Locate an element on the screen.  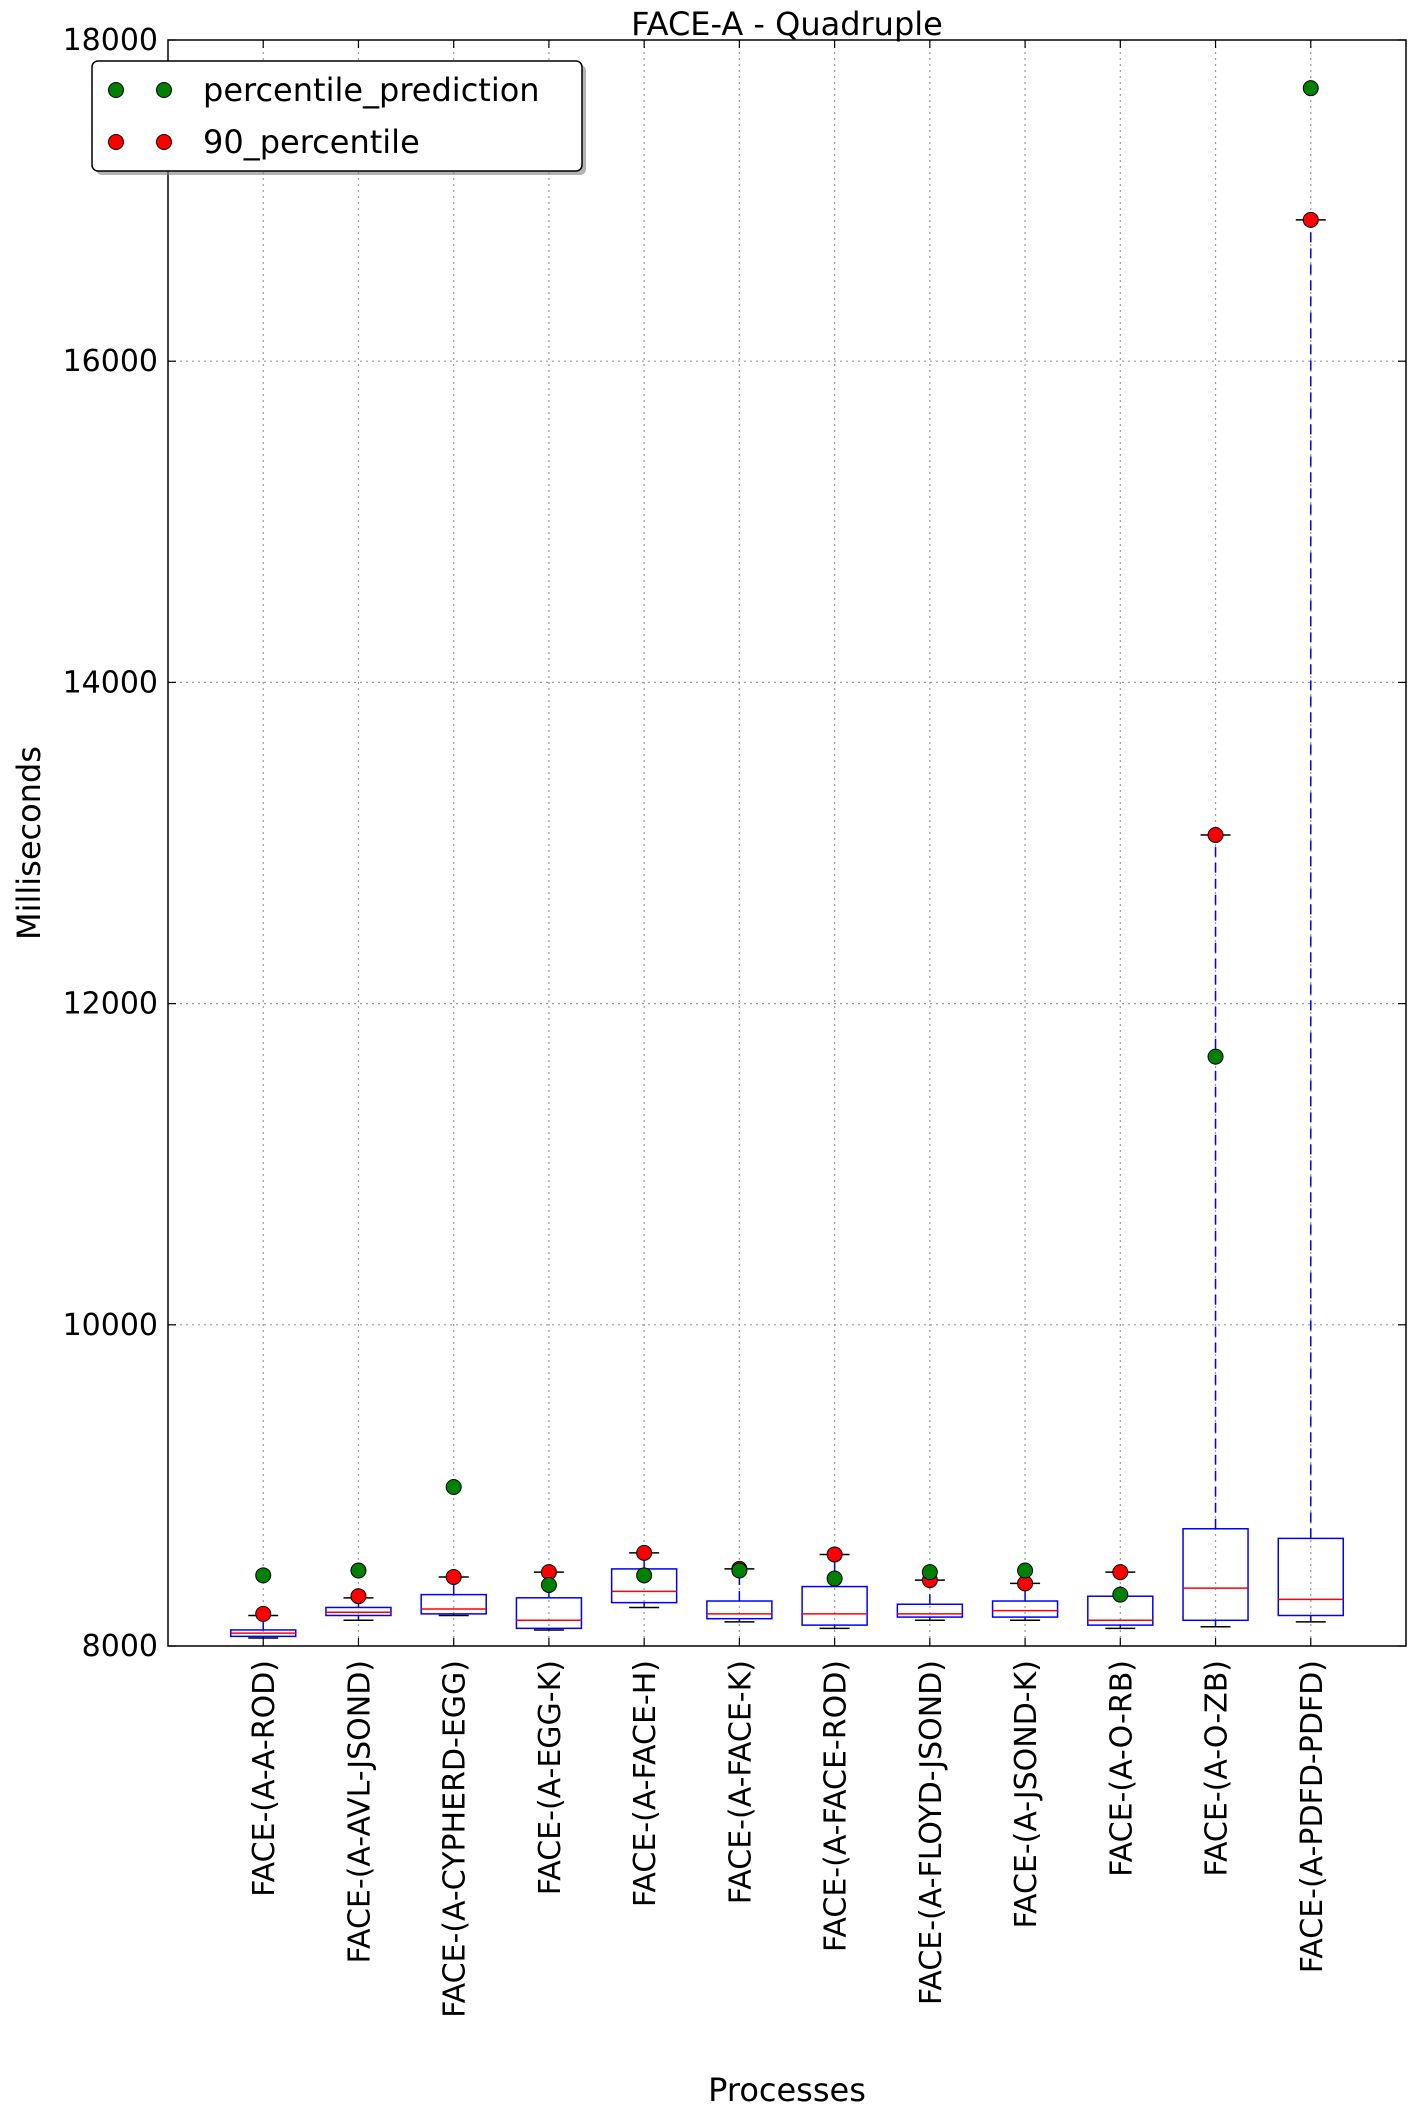
chart-title: FACE-A - Quadruple is located at coordinates (787, 24).